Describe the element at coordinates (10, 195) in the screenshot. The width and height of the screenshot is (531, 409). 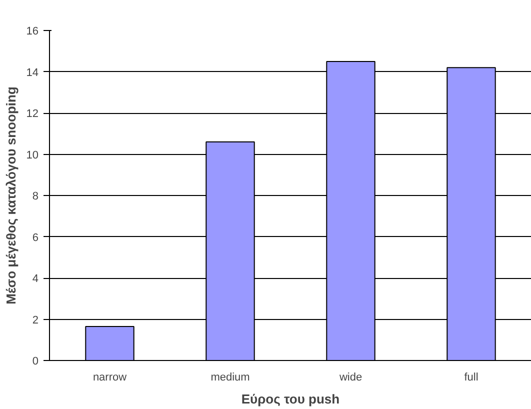
I see `y-axis-title: Μέσο μέγεθος καταλόγου snooping` at that location.